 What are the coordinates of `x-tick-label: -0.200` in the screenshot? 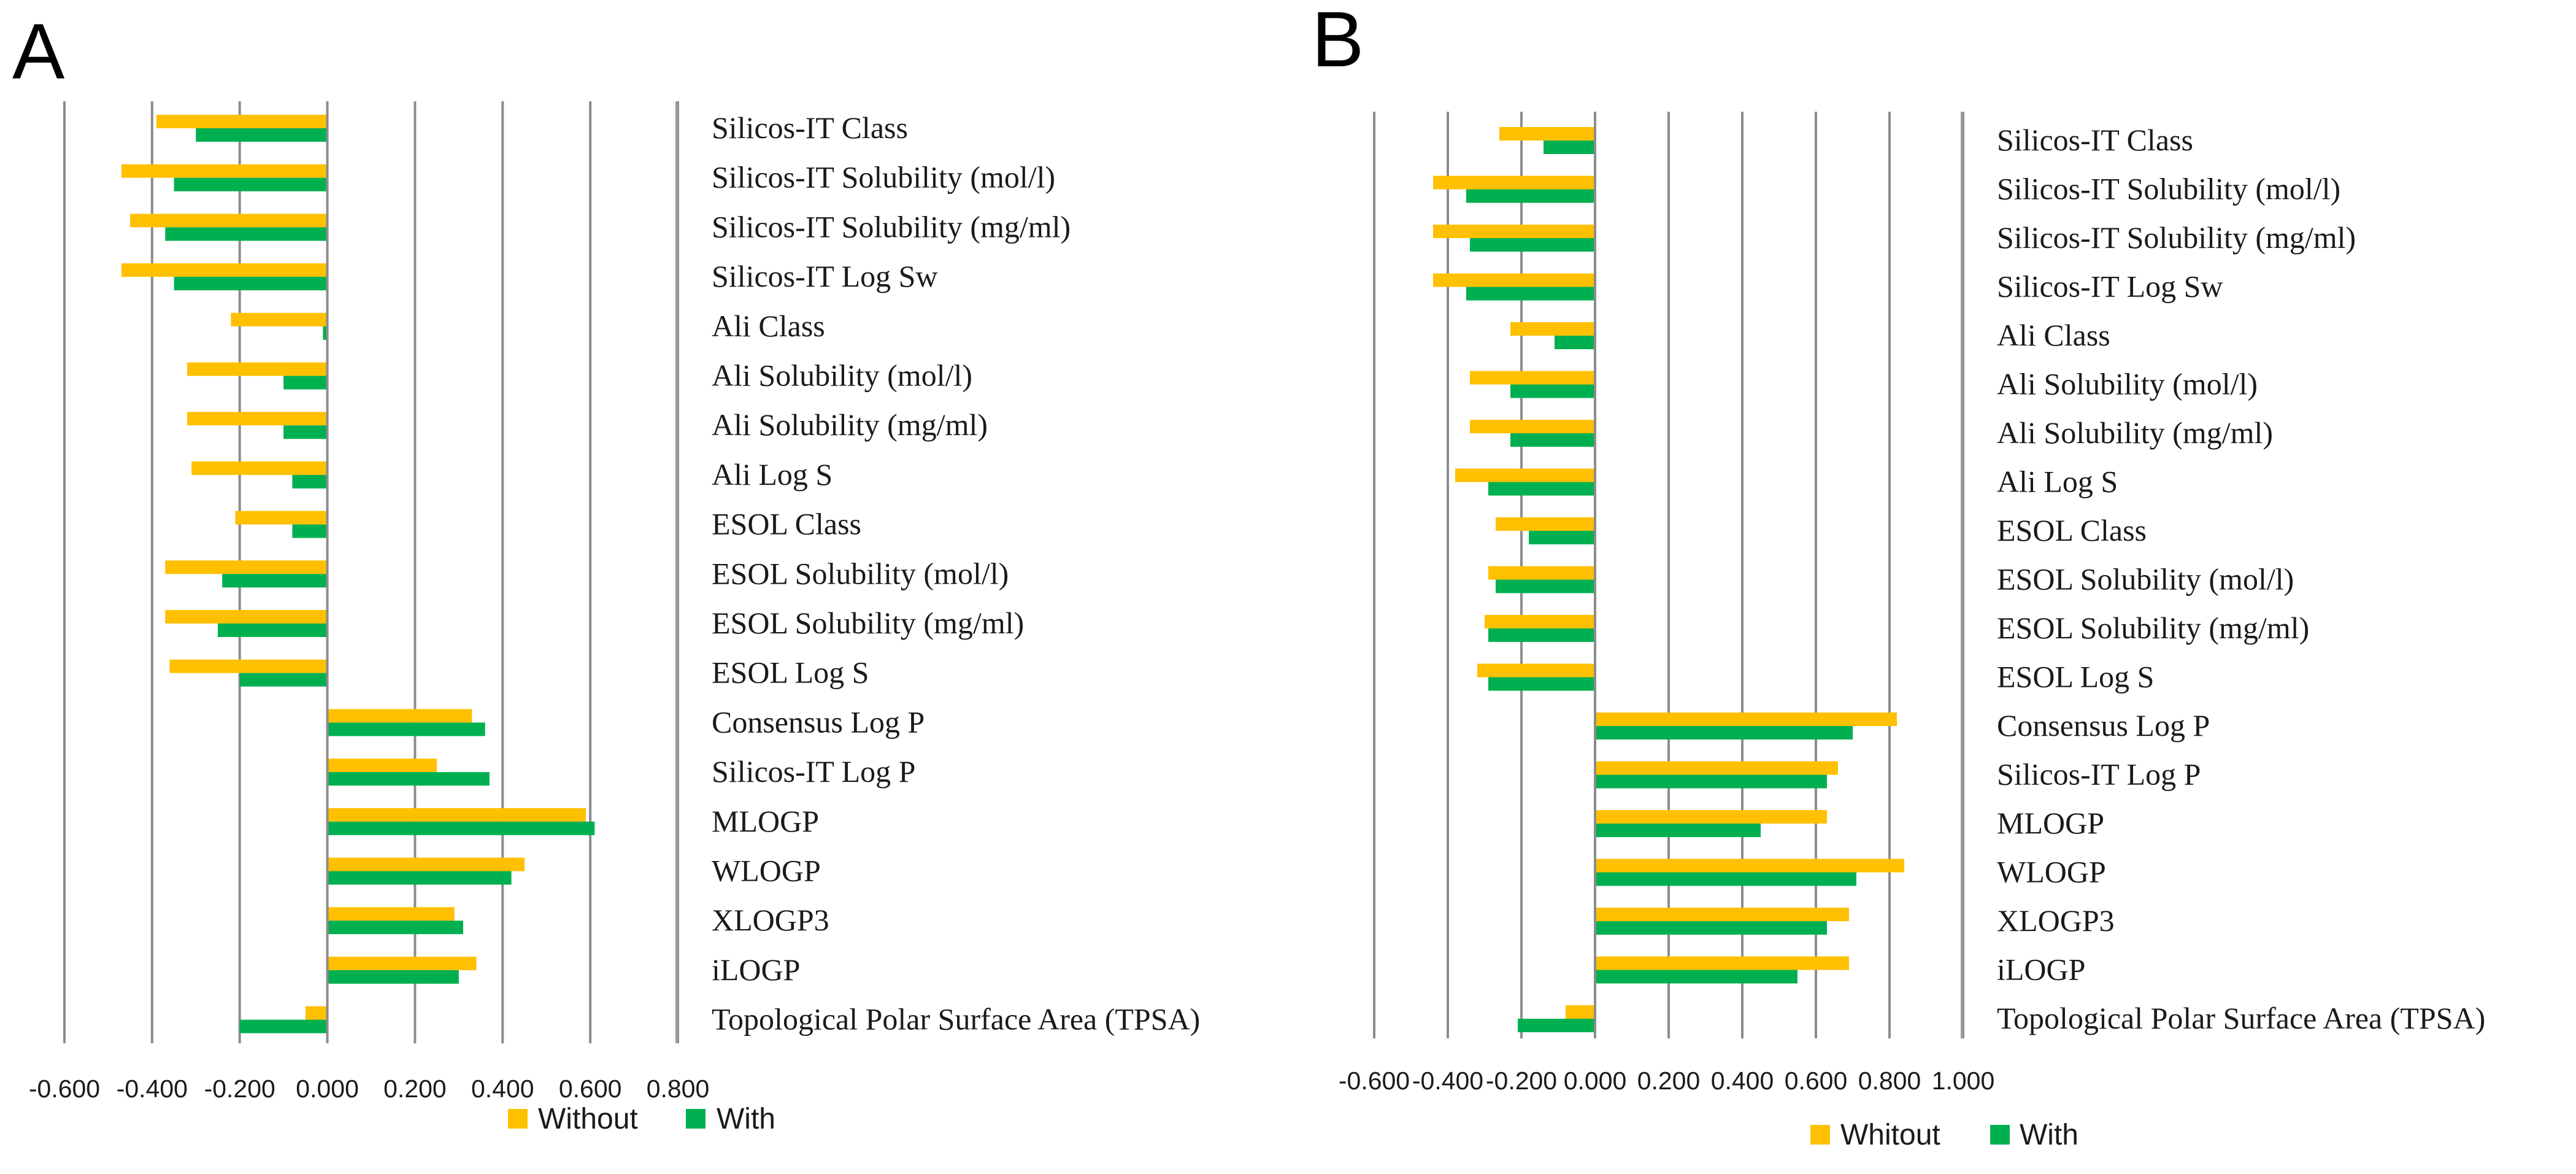 It's located at (239, 1089).